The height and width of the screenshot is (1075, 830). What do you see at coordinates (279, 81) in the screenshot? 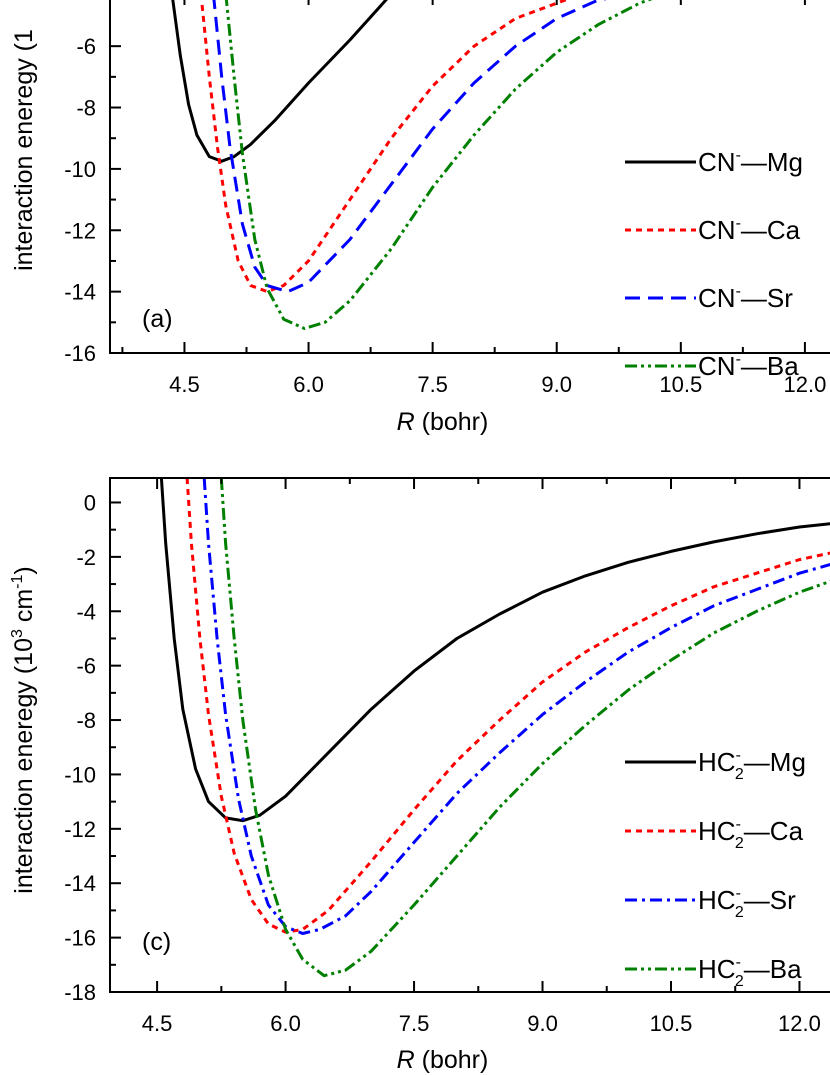
I see `series-mg-line` at bounding box center [279, 81].